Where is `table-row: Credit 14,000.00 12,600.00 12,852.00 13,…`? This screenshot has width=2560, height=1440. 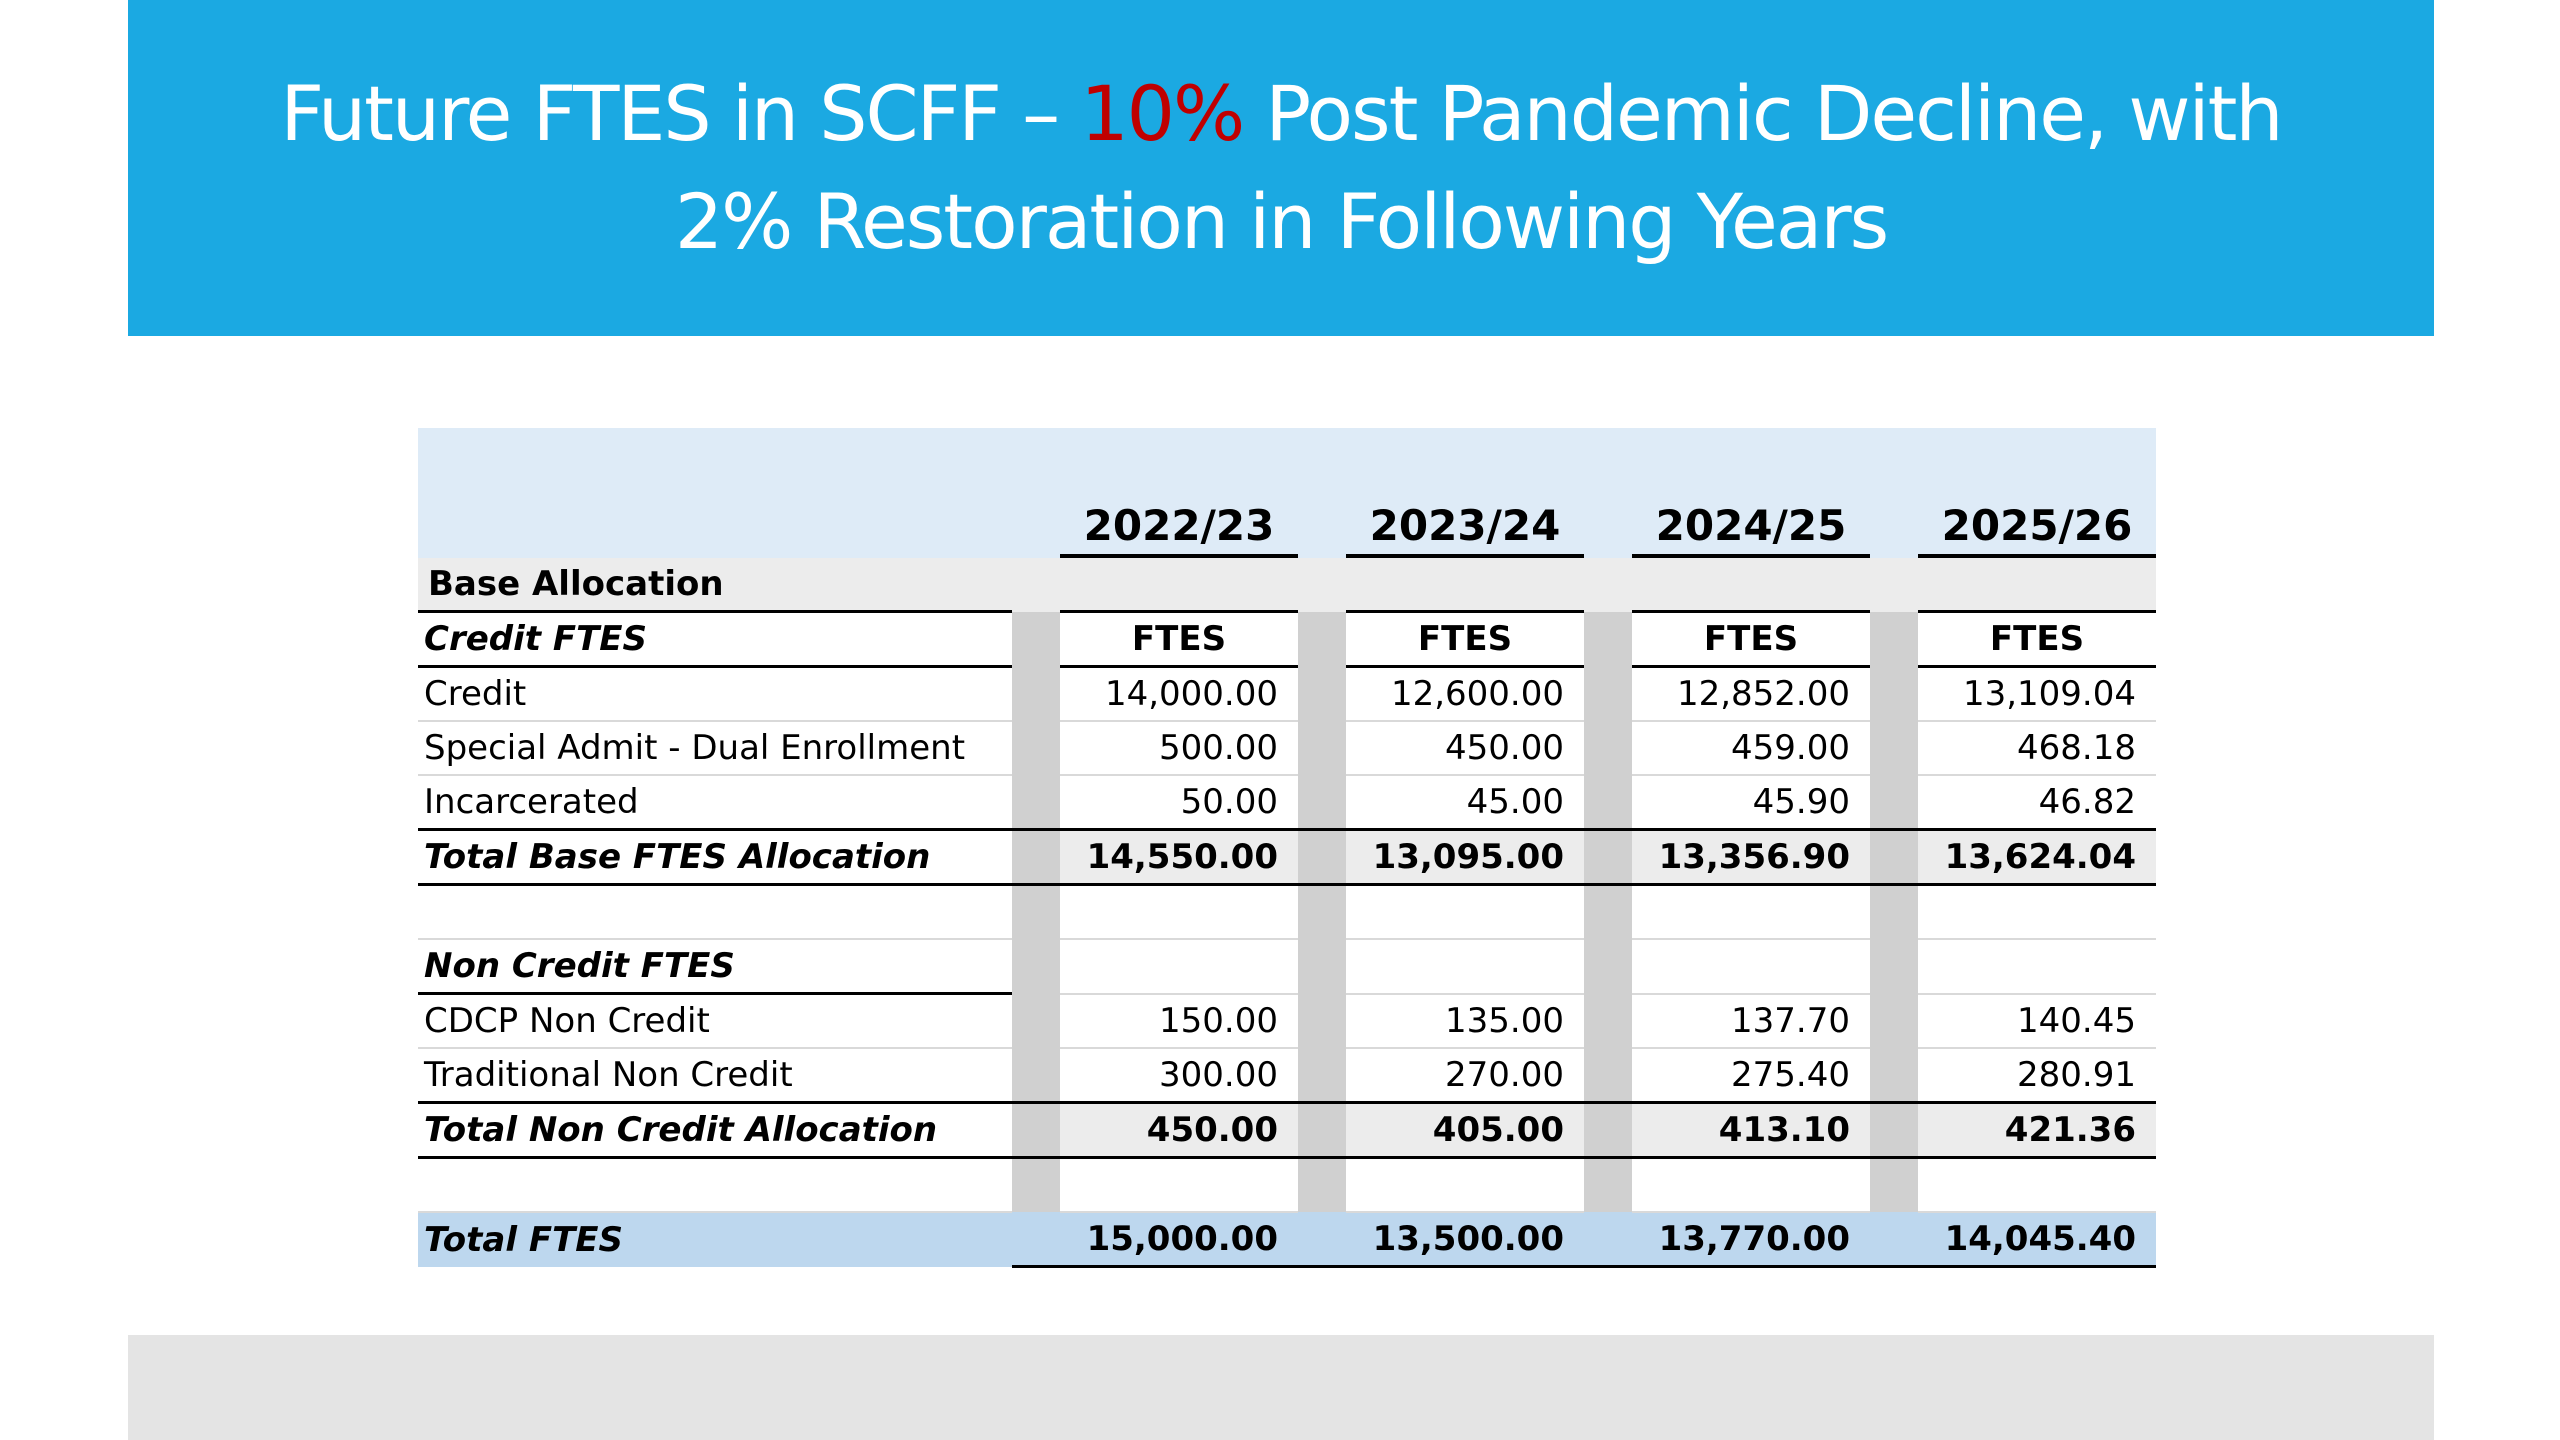
table-row: Credit 14,000.00 12,600.00 12,852.00 13,… is located at coordinates (1287, 694).